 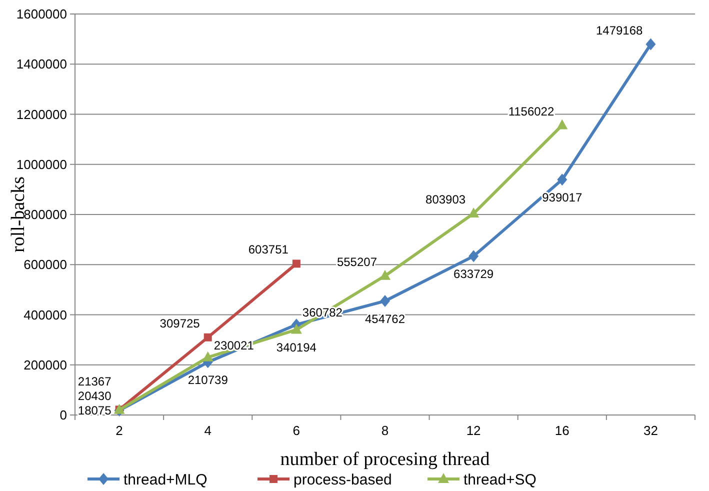 What do you see at coordinates (41, 64) in the screenshot?
I see `y-tick-label: 1400000` at bounding box center [41, 64].